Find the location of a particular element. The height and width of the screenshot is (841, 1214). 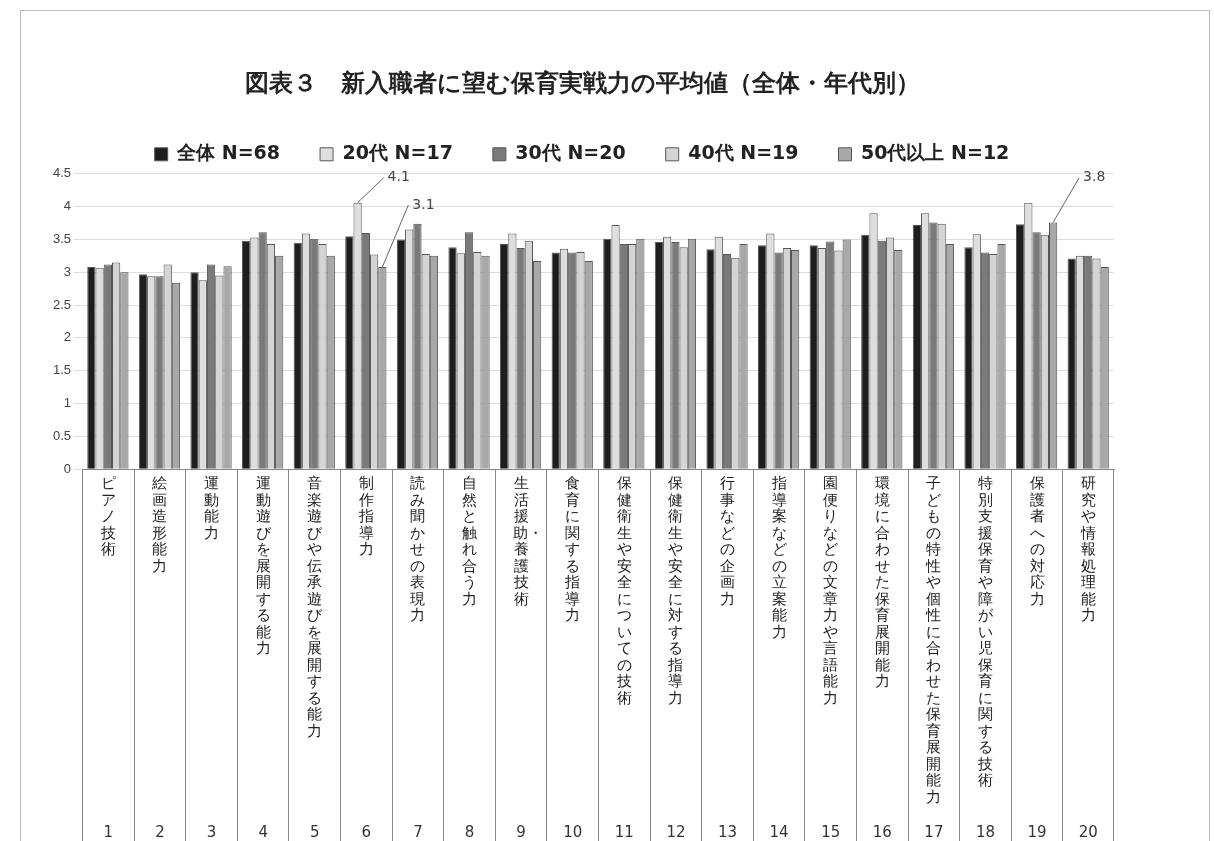

category-label: 運動能力 3 is located at coordinates (212, 657).